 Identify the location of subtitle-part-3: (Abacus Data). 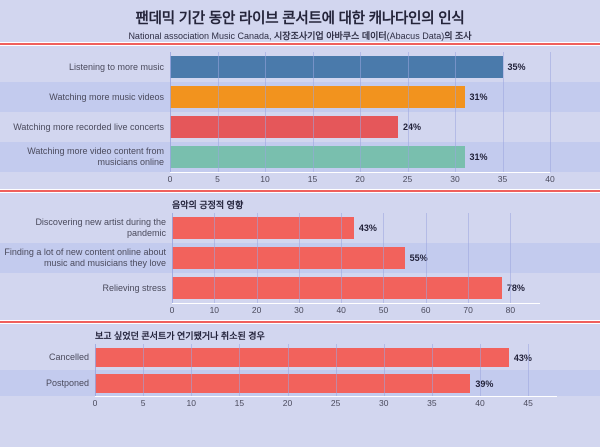
(415, 36).